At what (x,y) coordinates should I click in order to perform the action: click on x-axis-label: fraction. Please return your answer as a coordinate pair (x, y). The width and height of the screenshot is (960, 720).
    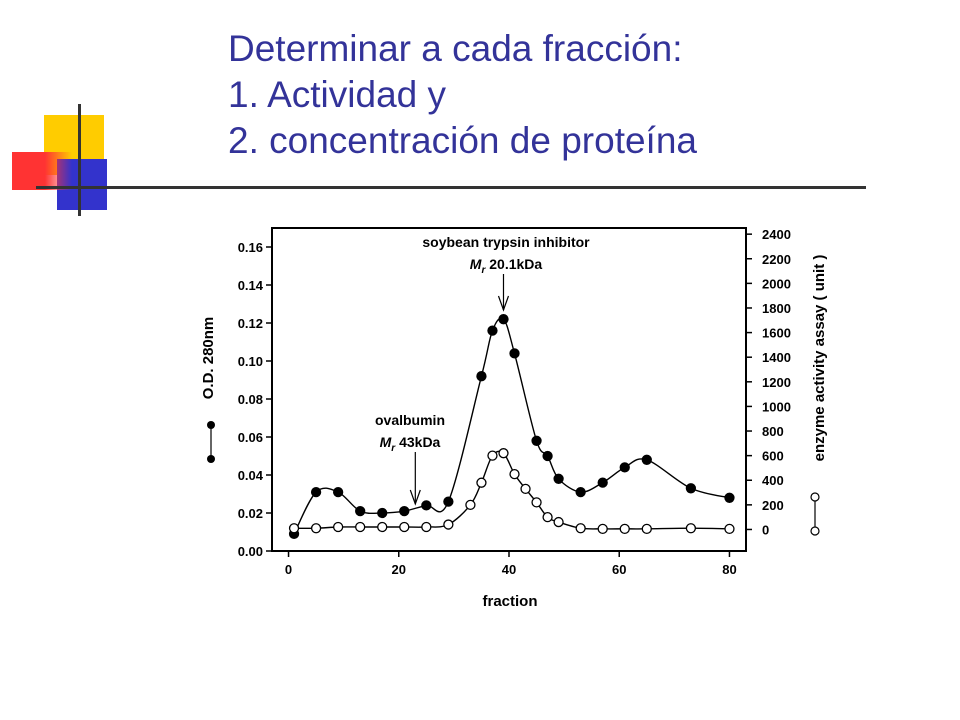
    Looking at the image, I should click on (509, 601).